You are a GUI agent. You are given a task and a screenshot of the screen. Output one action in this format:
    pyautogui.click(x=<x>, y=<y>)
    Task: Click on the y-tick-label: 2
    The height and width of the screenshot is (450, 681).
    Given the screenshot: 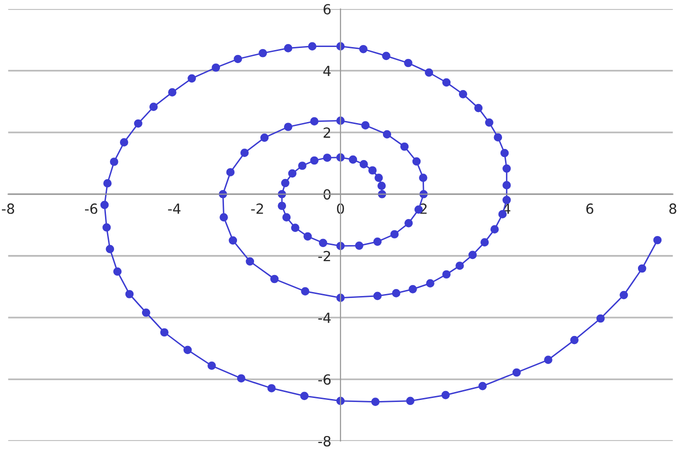 What is the action you would take?
    pyautogui.click(x=327, y=132)
    